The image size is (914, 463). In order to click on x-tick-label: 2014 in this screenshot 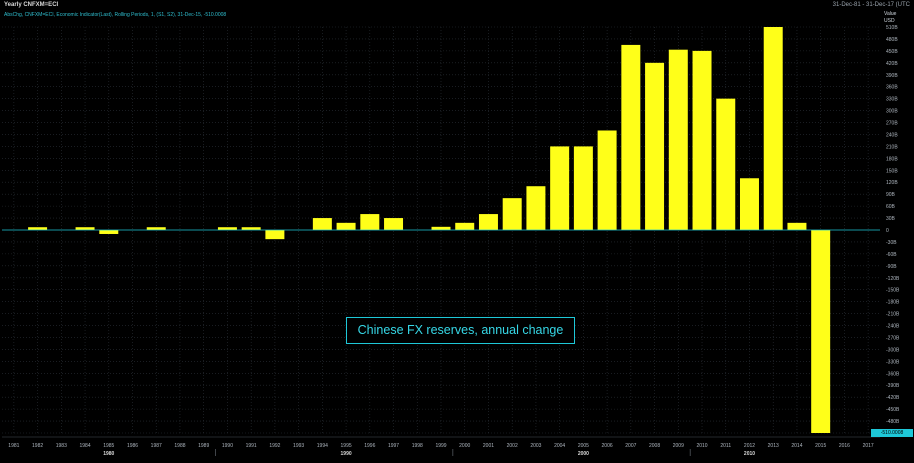, I will do `click(796, 446)`.